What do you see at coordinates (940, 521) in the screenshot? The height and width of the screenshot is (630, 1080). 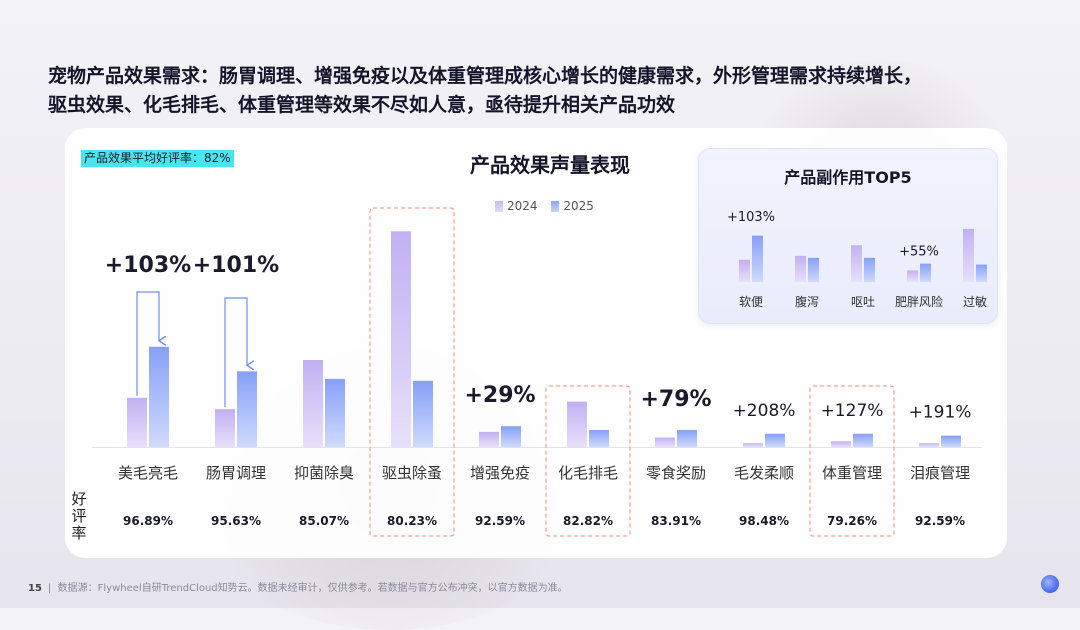 I see `positive-rate-9: 92.59%` at bounding box center [940, 521].